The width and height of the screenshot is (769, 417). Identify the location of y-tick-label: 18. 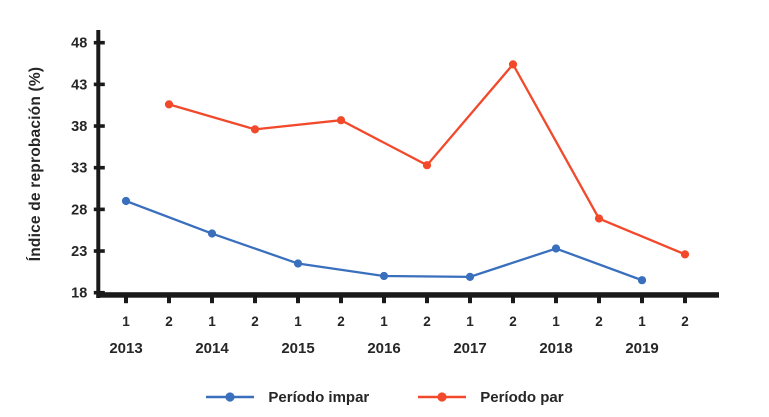
(79, 294).